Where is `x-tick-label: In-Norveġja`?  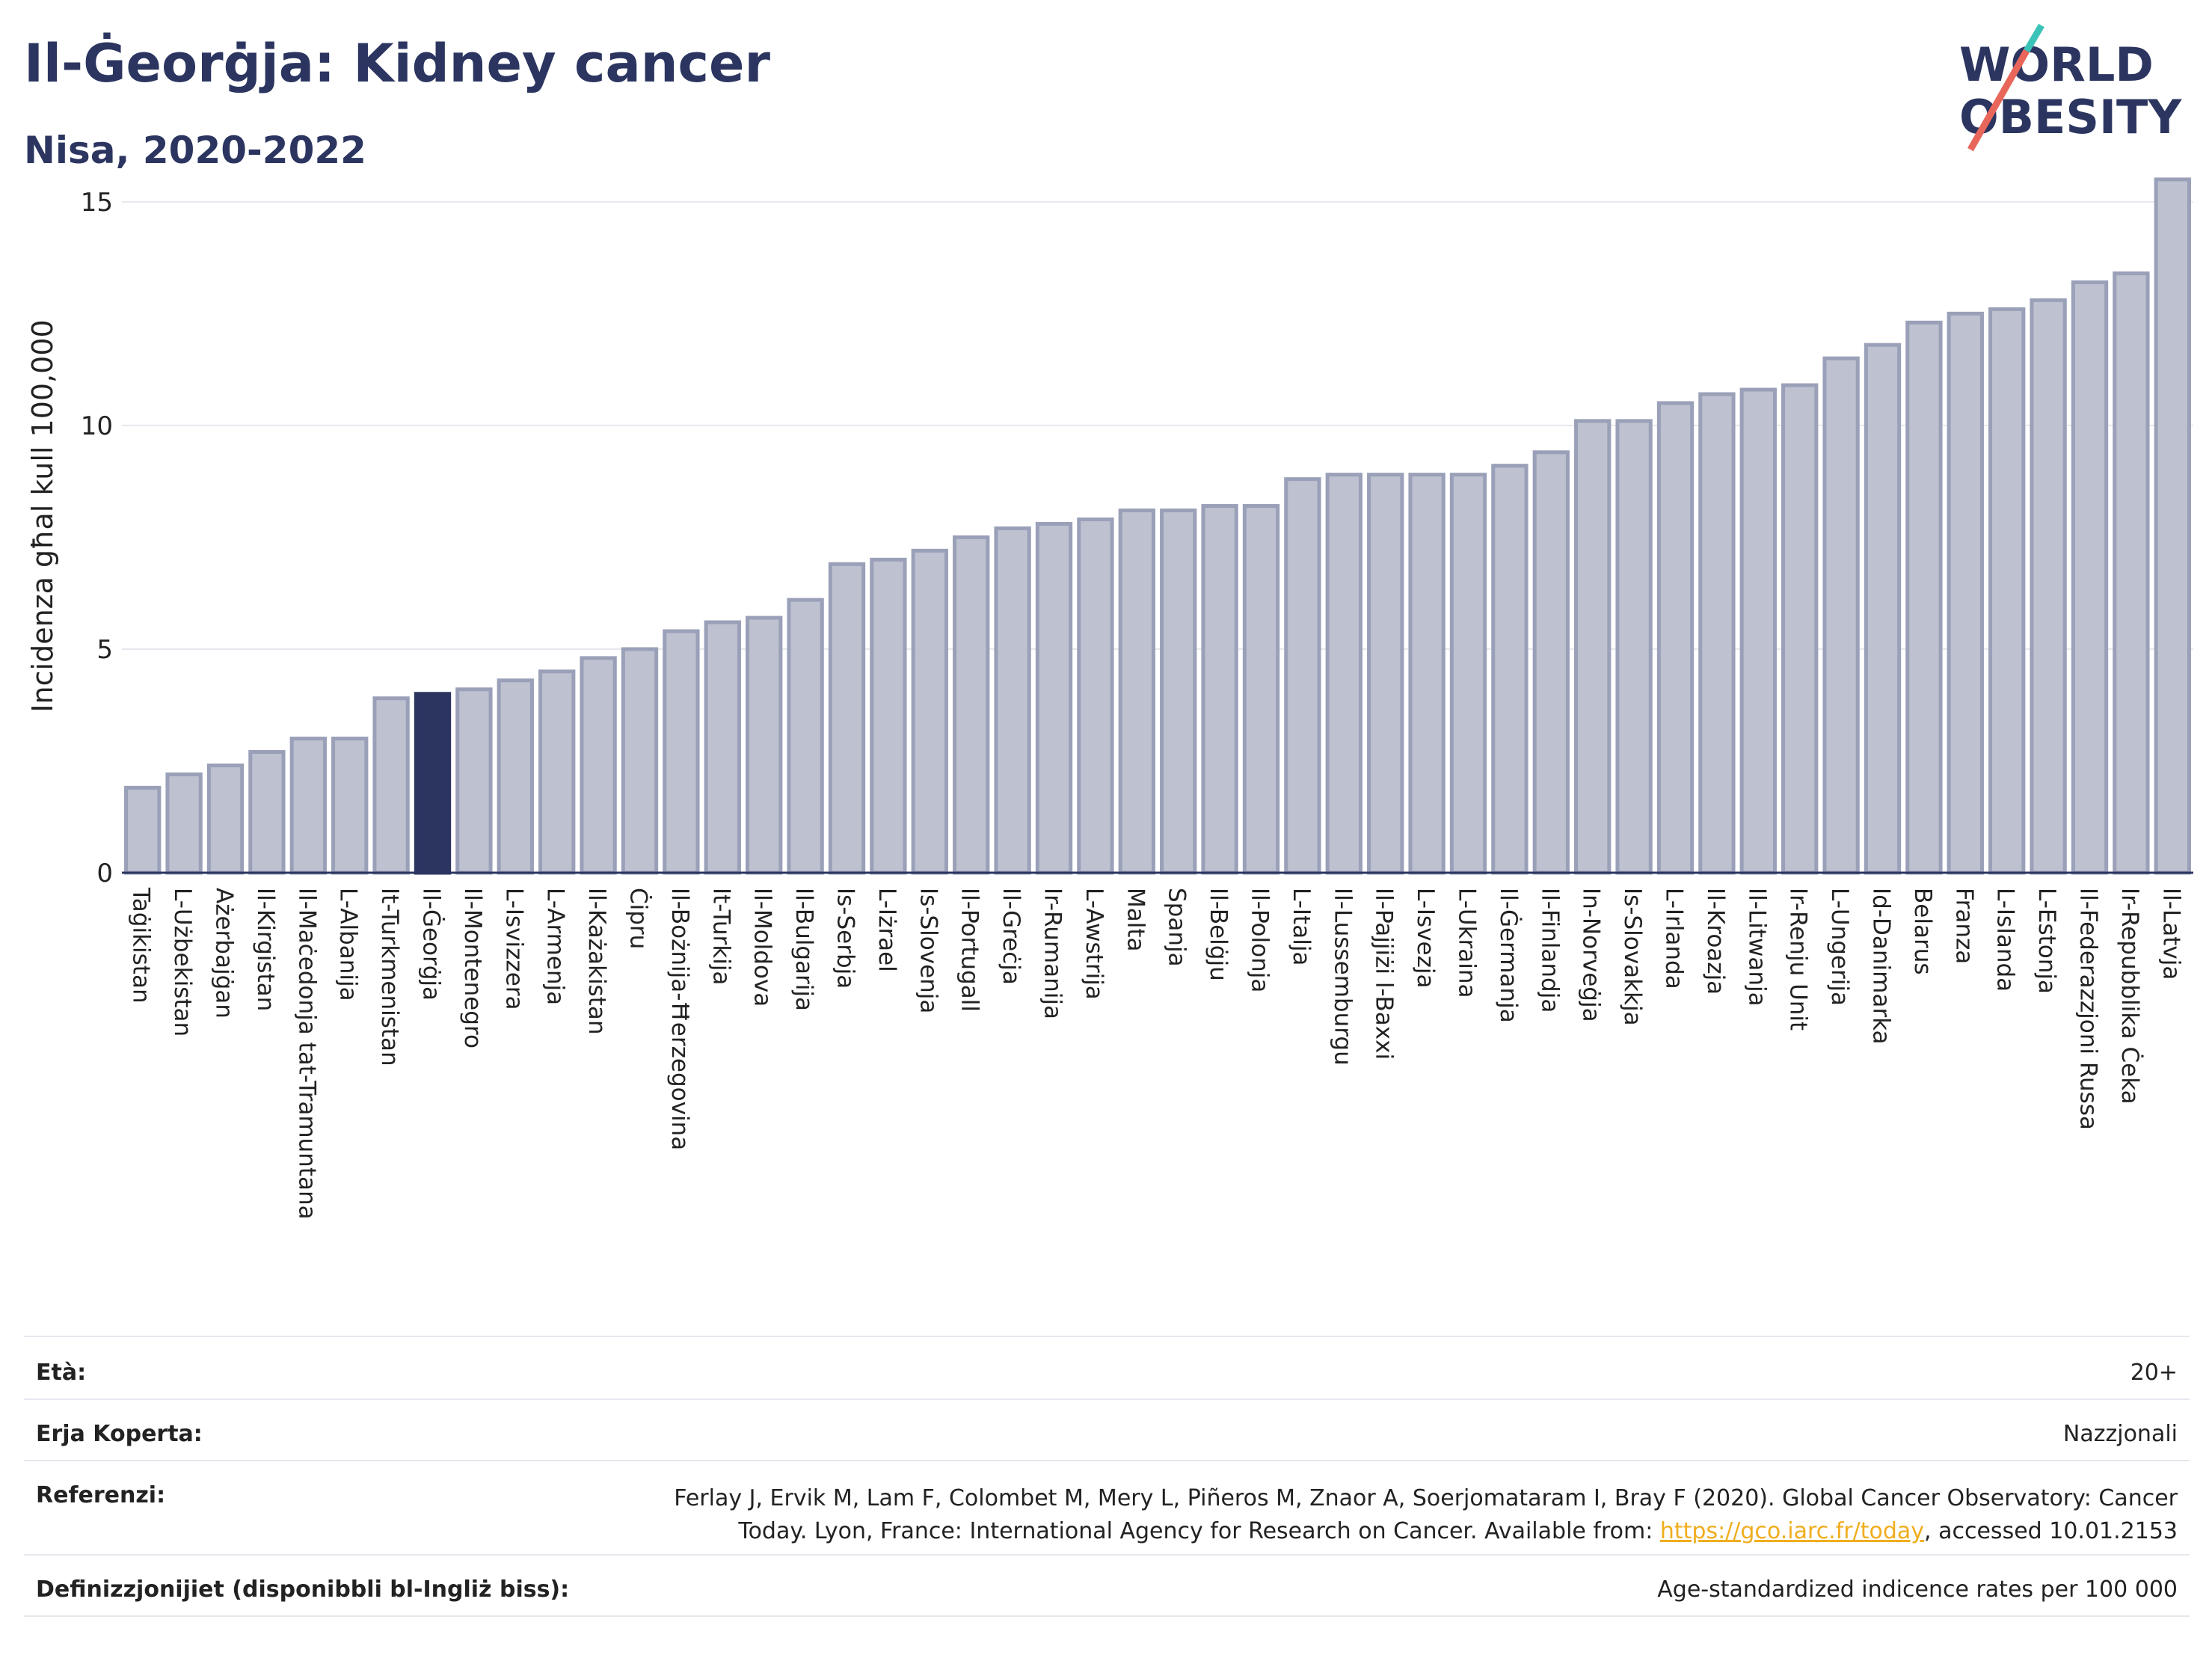
x-tick-label: In-Norveġja is located at coordinates (1591, 955).